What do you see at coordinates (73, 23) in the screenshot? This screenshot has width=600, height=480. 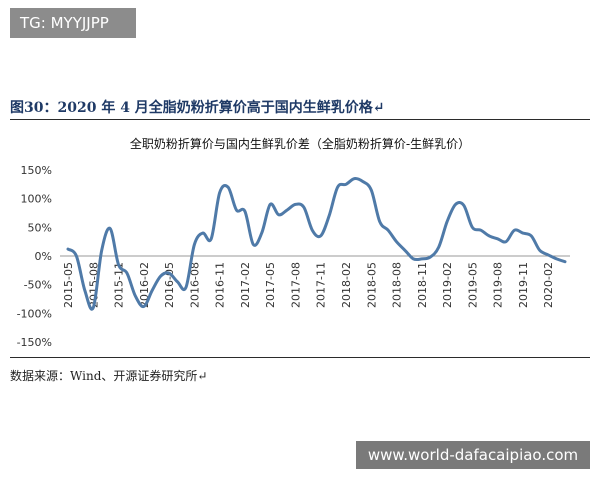 I see `watermark-top: TG: MYYJJPP` at bounding box center [73, 23].